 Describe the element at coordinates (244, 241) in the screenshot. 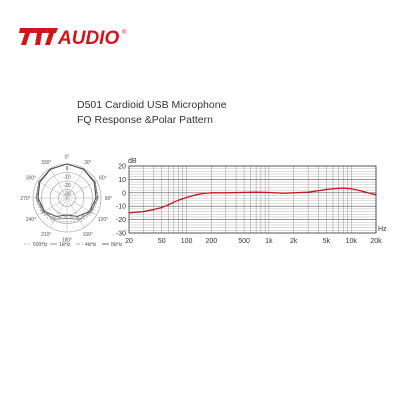

I see `x-tick-label: 500` at that location.